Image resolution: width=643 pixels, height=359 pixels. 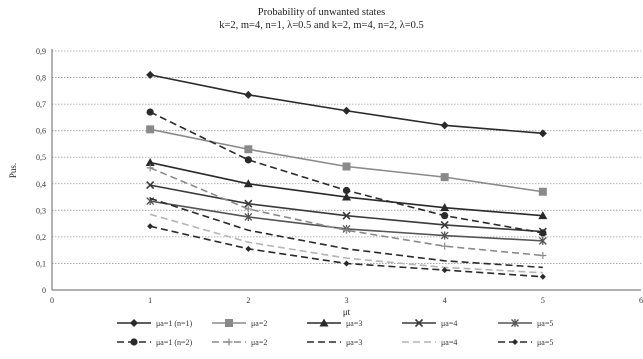 What do you see at coordinates (445, 300) in the screenshot?
I see `x-tick-label: 4` at bounding box center [445, 300].